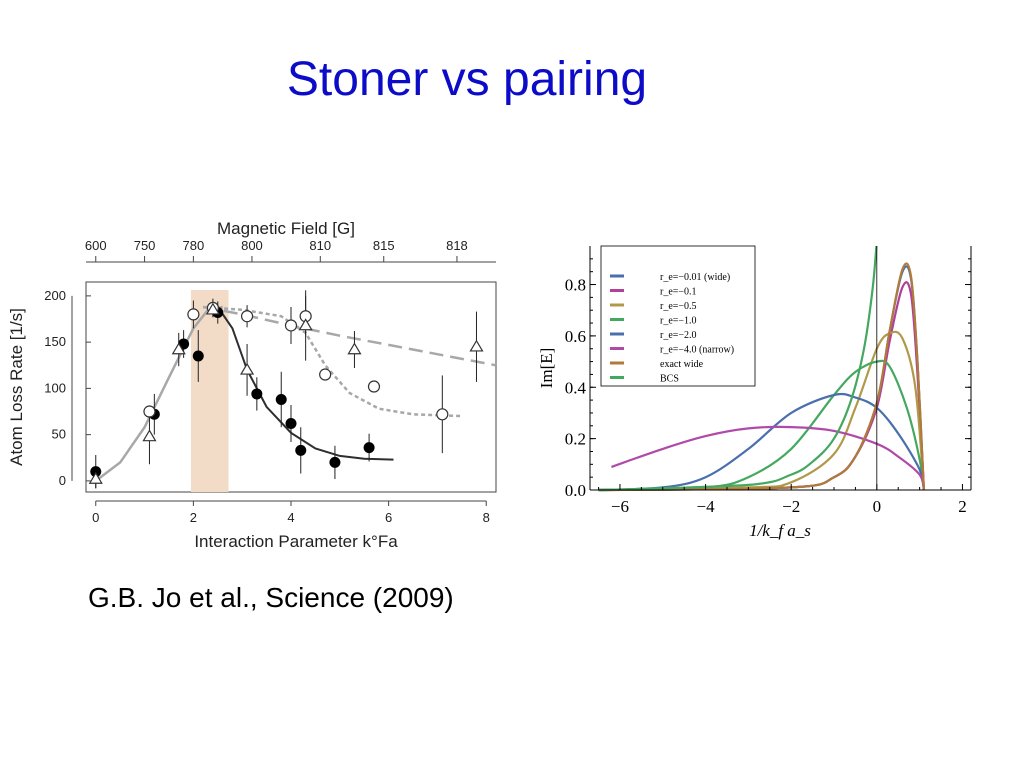  What do you see at coordinates (669, 379) in the screenshot?
I see `legend-entry: BCS` at bounding box center [669, 379].